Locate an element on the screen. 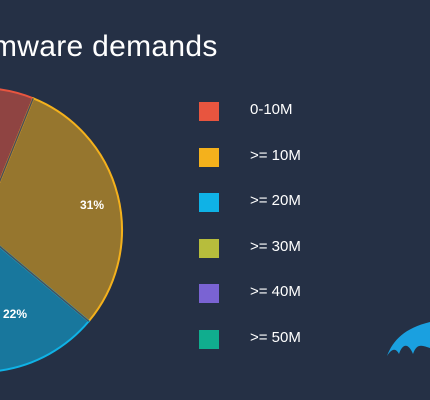 This screenshot has width=430, height=400. legend-item: >= 30M is located at coordinates (250, 260).